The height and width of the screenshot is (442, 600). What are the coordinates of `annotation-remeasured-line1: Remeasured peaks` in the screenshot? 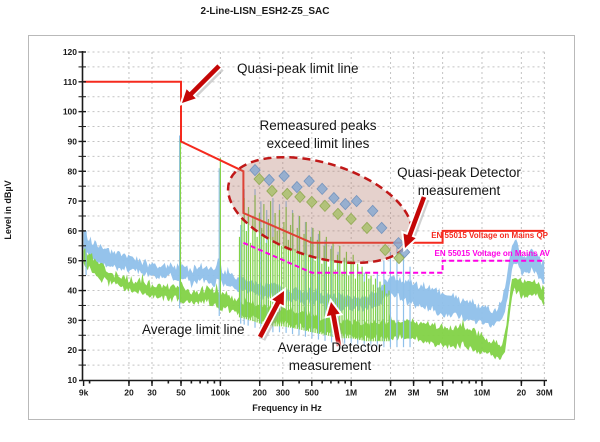 It's located at (318, 125).